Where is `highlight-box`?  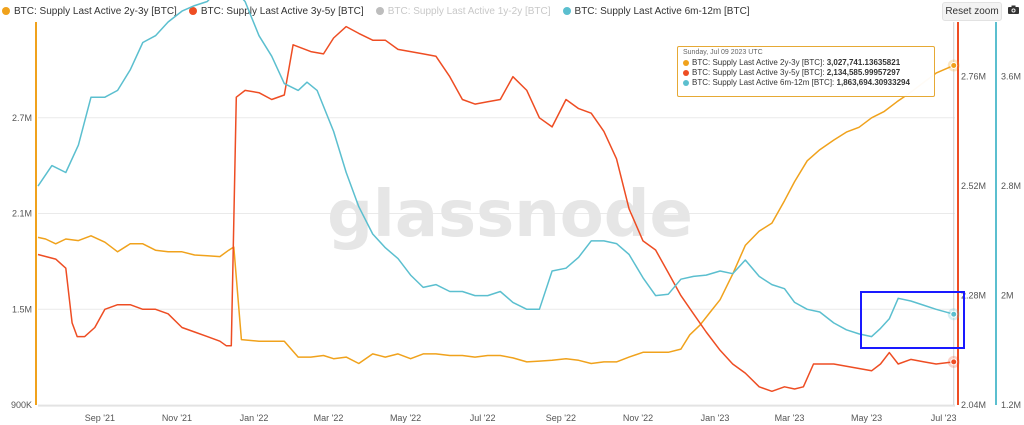 highlight-box is located at coordinates (912, 320).